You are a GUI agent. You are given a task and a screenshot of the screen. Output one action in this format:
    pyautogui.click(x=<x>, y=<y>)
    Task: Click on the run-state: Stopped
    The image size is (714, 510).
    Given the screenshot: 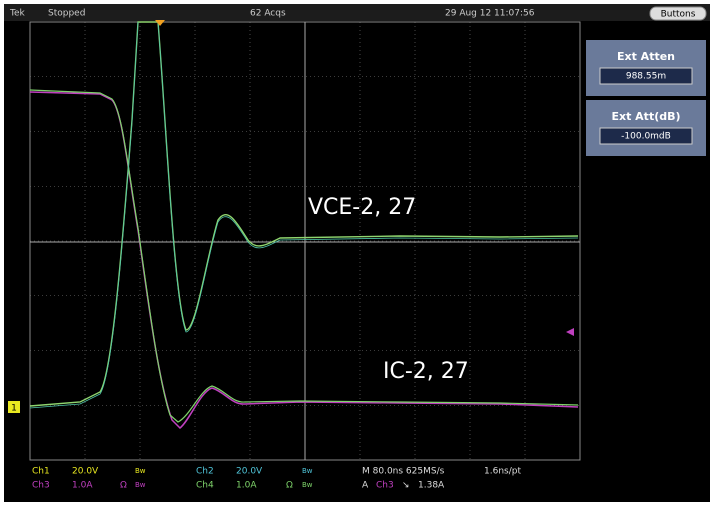 What is the action you would take?
    pyautogui.click(x=66, y=14)
    